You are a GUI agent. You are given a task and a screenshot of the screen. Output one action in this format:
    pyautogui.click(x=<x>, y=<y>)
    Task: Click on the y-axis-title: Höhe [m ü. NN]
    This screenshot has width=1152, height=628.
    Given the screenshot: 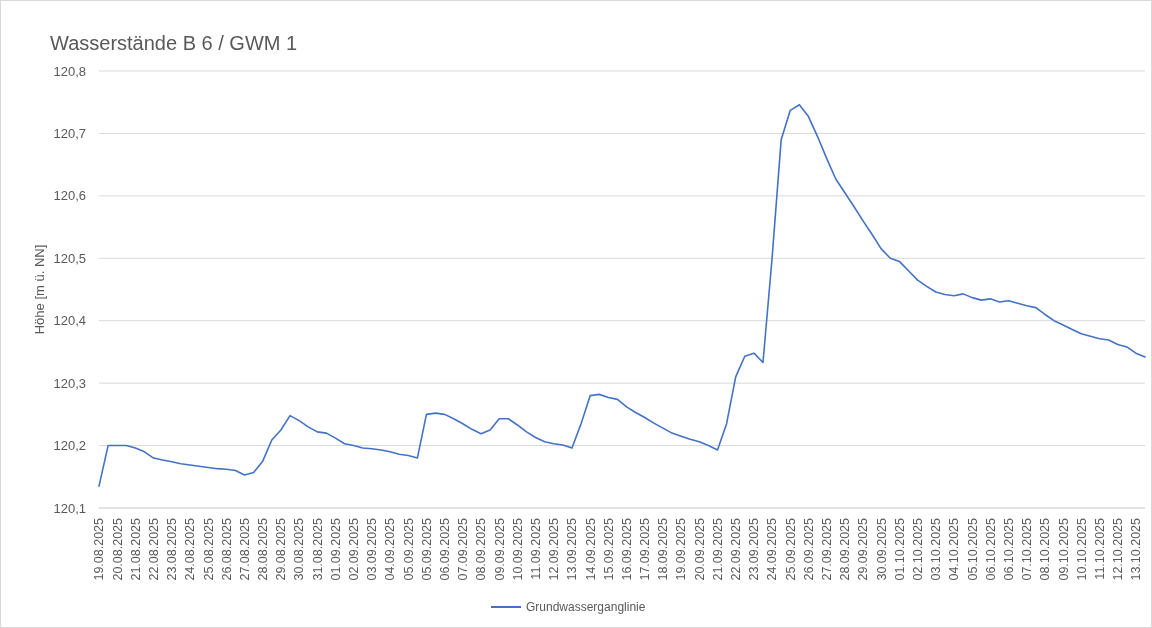 What is the action you would take?
    pyautogui.click(x=39, y=289)
    